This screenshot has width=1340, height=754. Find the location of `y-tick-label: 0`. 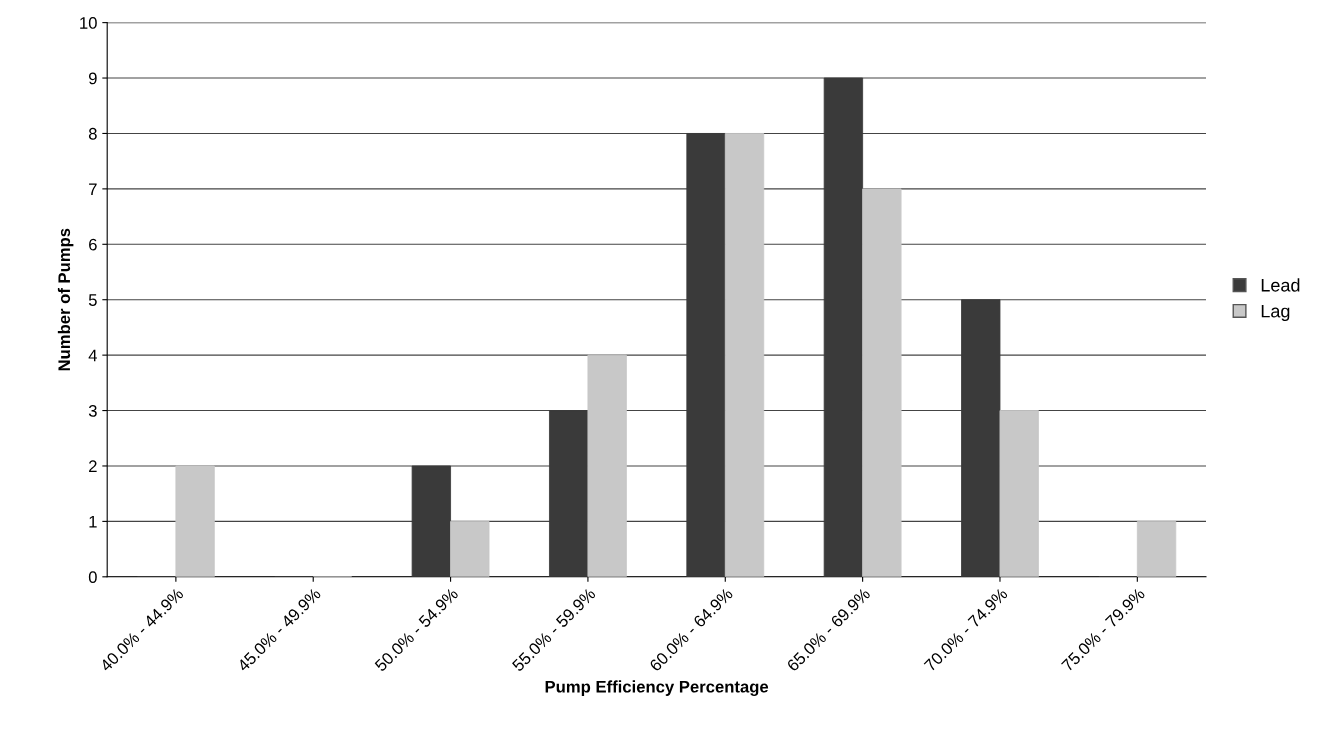

y-tick-label: 0 is located at coordinates (92, 577).